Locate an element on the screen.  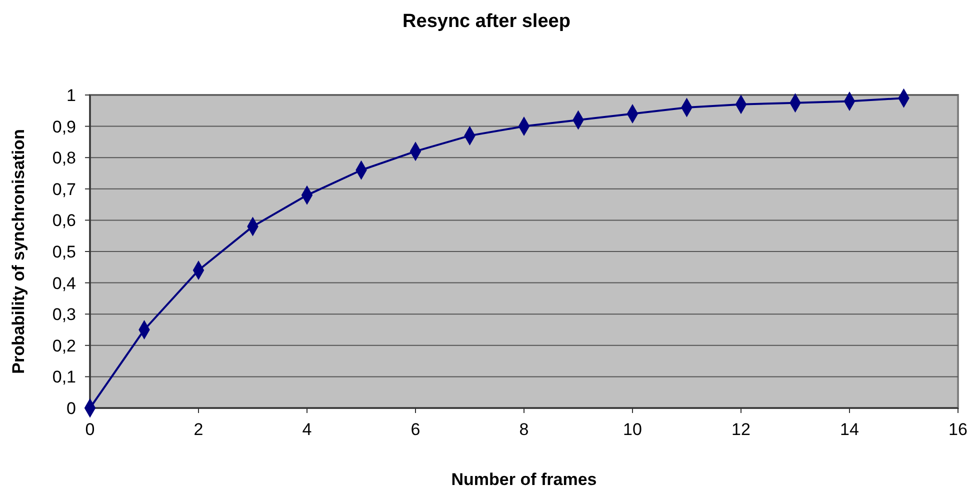
y-tick-label: 0,8 is located at coordinates (64, 158).